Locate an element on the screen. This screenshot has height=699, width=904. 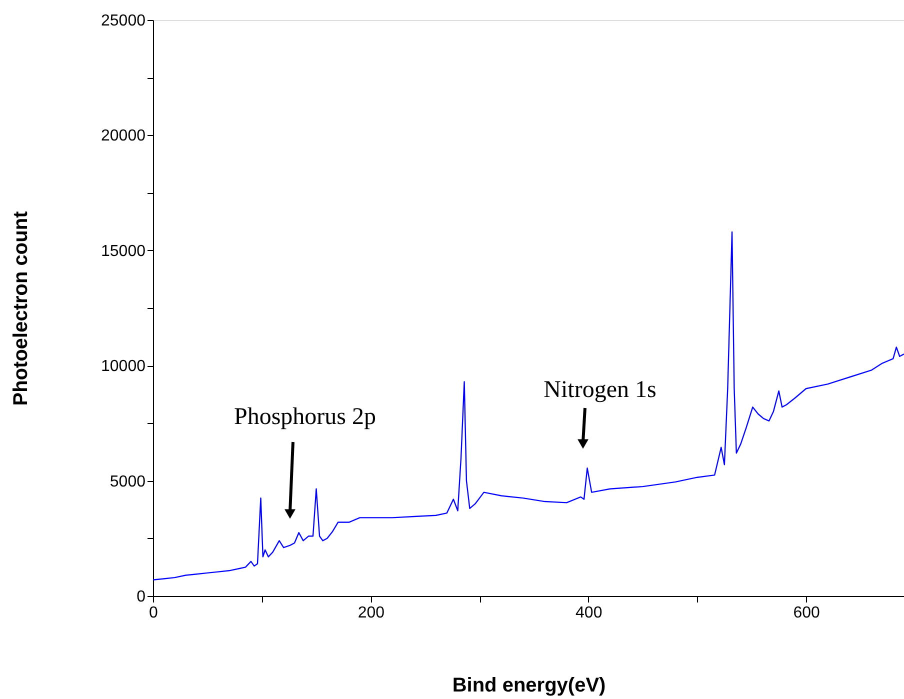
y-tick-label: 15000 is located at coordinates (123, 251).